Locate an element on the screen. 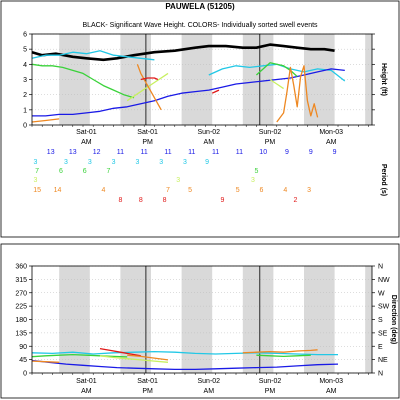  period-value: 10 is located at coordinates (263, 152).